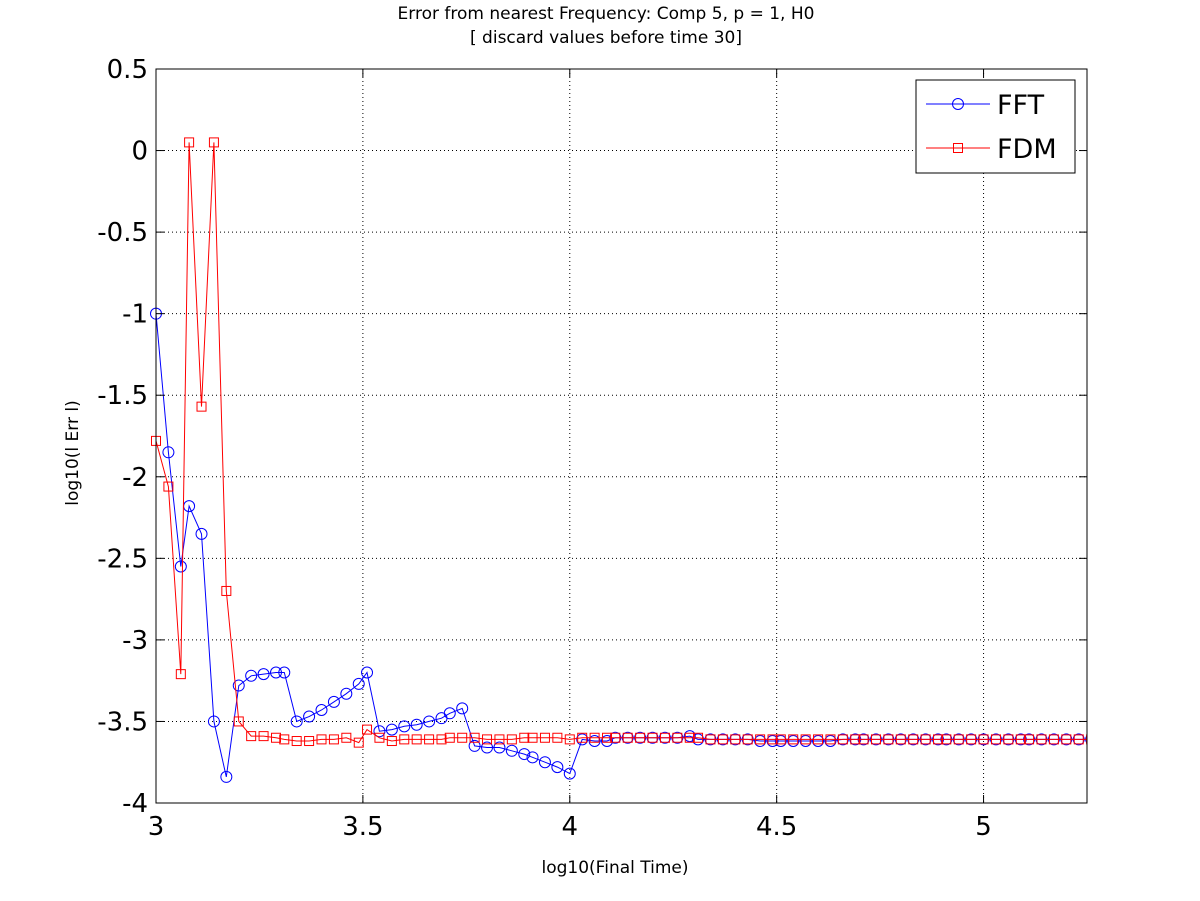 The width and height of the screenshot is (1200, 901). Describe the element at coordinates (156, 827) in the screenshot. I see `x-tick-label: 3` at that location.